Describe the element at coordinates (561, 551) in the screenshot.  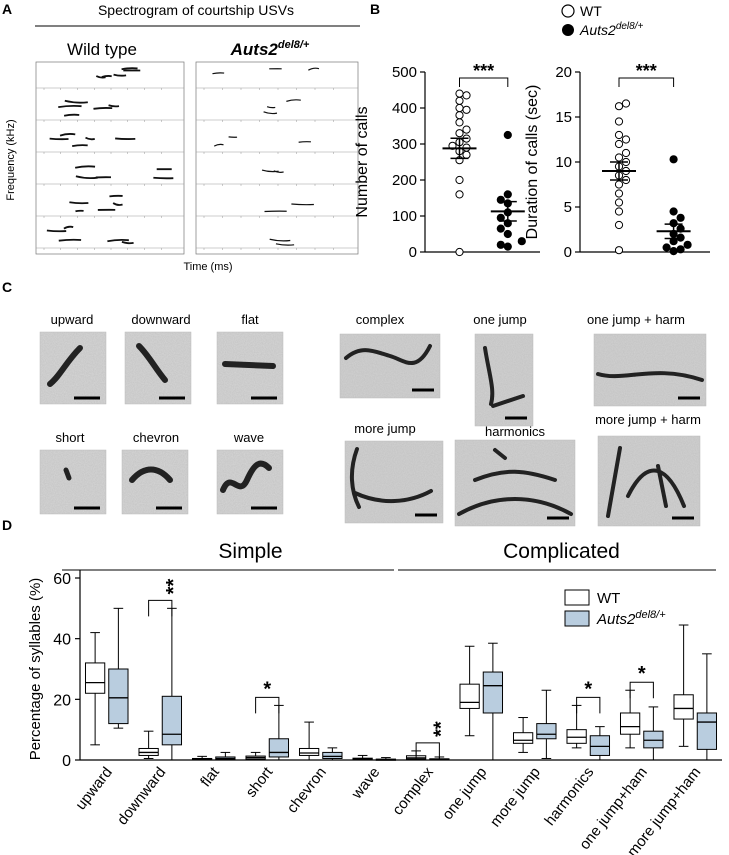
I see `group-title-complicated: Complicated` at that location.